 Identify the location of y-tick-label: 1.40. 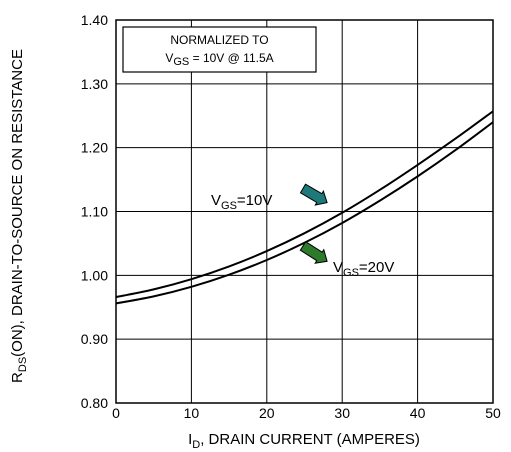
(94, 20).